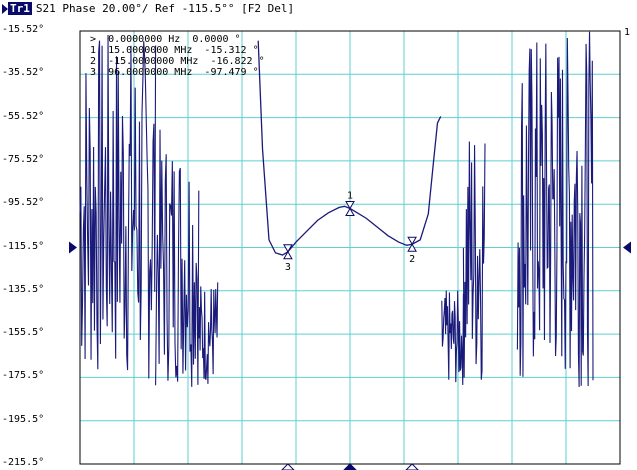  I want to click on marker-freq: 0.0000000 Hz, so click(144, 39).